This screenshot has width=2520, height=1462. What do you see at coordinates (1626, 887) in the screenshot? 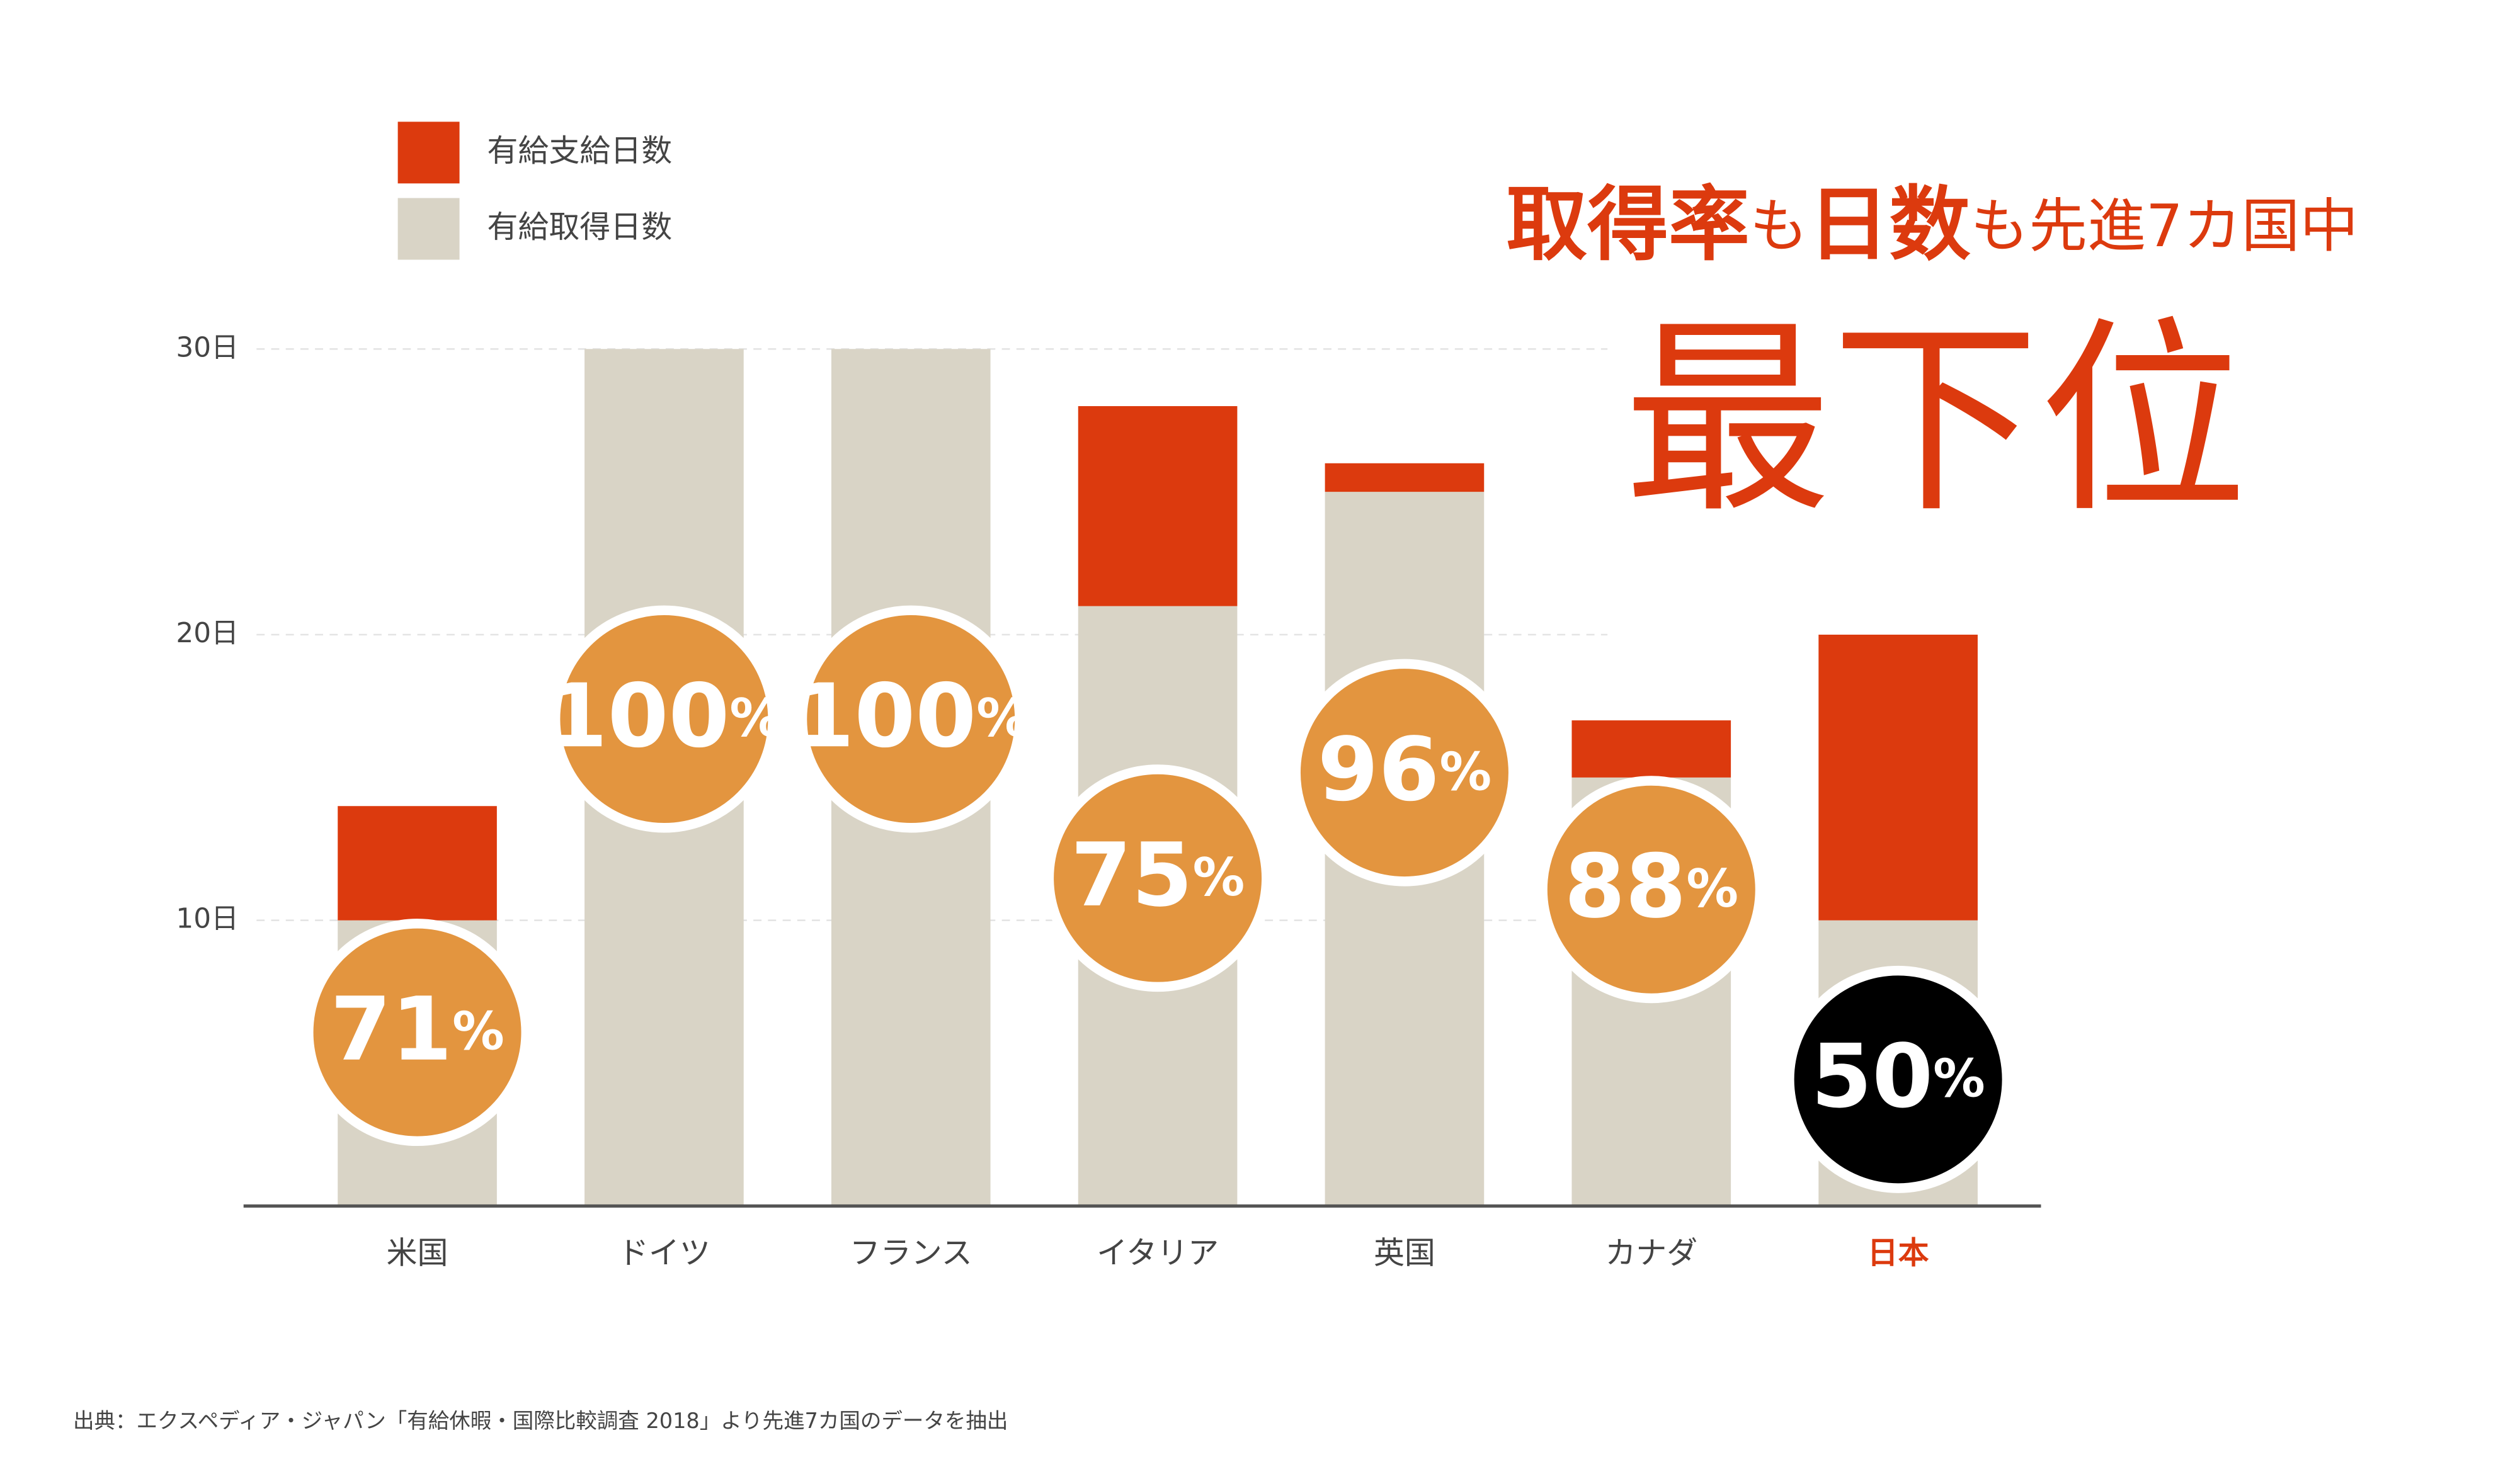
I see `rate-number: 88` at bounding box center [1626, 887].